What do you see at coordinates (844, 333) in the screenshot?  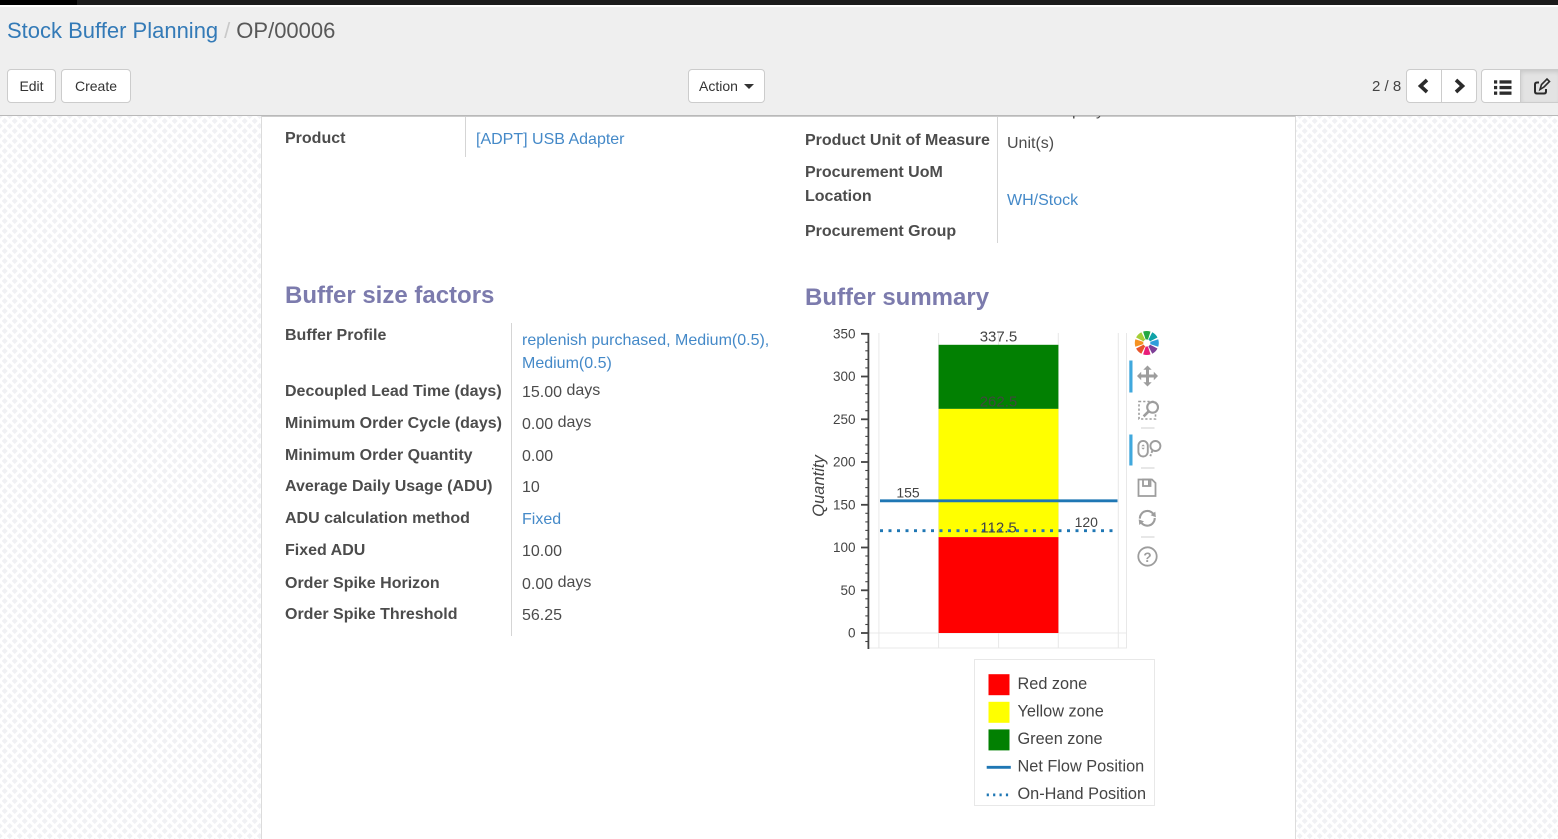 I see `svg-text: 350` at bounding box center [844, 333].